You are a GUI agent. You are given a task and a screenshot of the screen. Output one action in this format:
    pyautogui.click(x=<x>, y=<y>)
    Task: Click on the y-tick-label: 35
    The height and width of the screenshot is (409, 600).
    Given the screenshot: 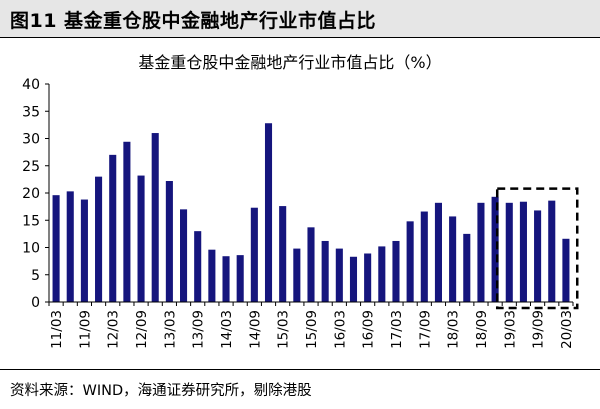 What is the action you would take?
    pyautogui.click(x=31, y=112)
    